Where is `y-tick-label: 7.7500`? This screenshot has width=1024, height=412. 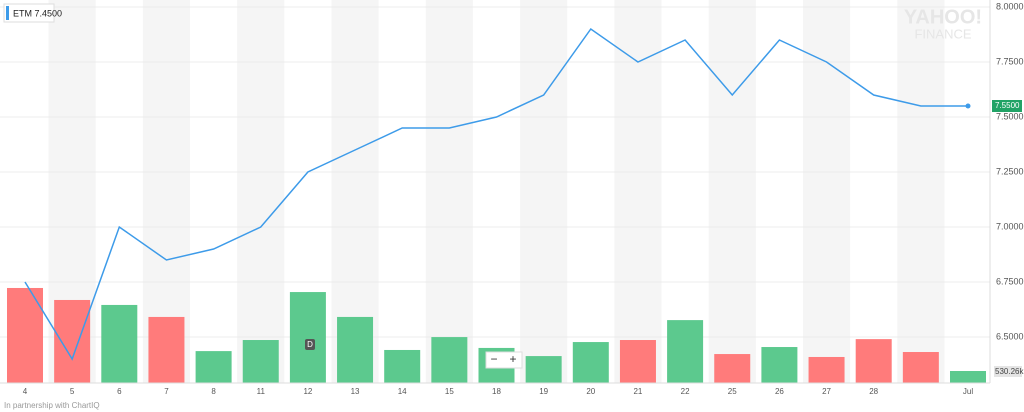
y-tick-label: 7.7500 is located at coordinates (1010, 61).